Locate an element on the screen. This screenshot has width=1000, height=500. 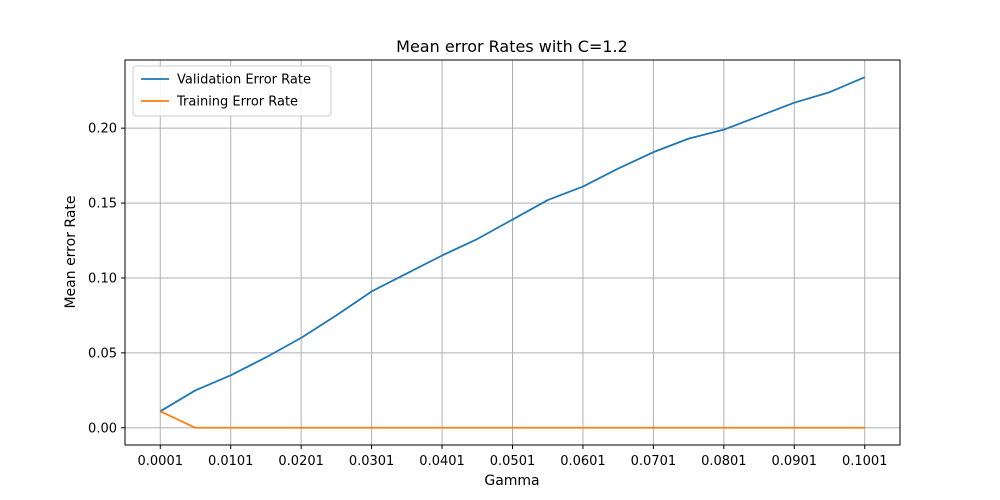
y-tick-label: 0.00 is located at coordinates (102, 428).